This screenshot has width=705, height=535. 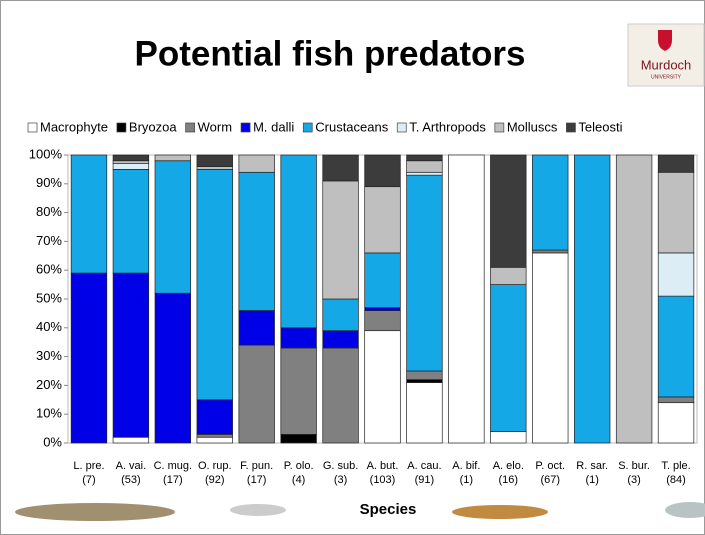 I want to click on logo: Murdoch UNIVERSITY, so click(x=666, y=55).